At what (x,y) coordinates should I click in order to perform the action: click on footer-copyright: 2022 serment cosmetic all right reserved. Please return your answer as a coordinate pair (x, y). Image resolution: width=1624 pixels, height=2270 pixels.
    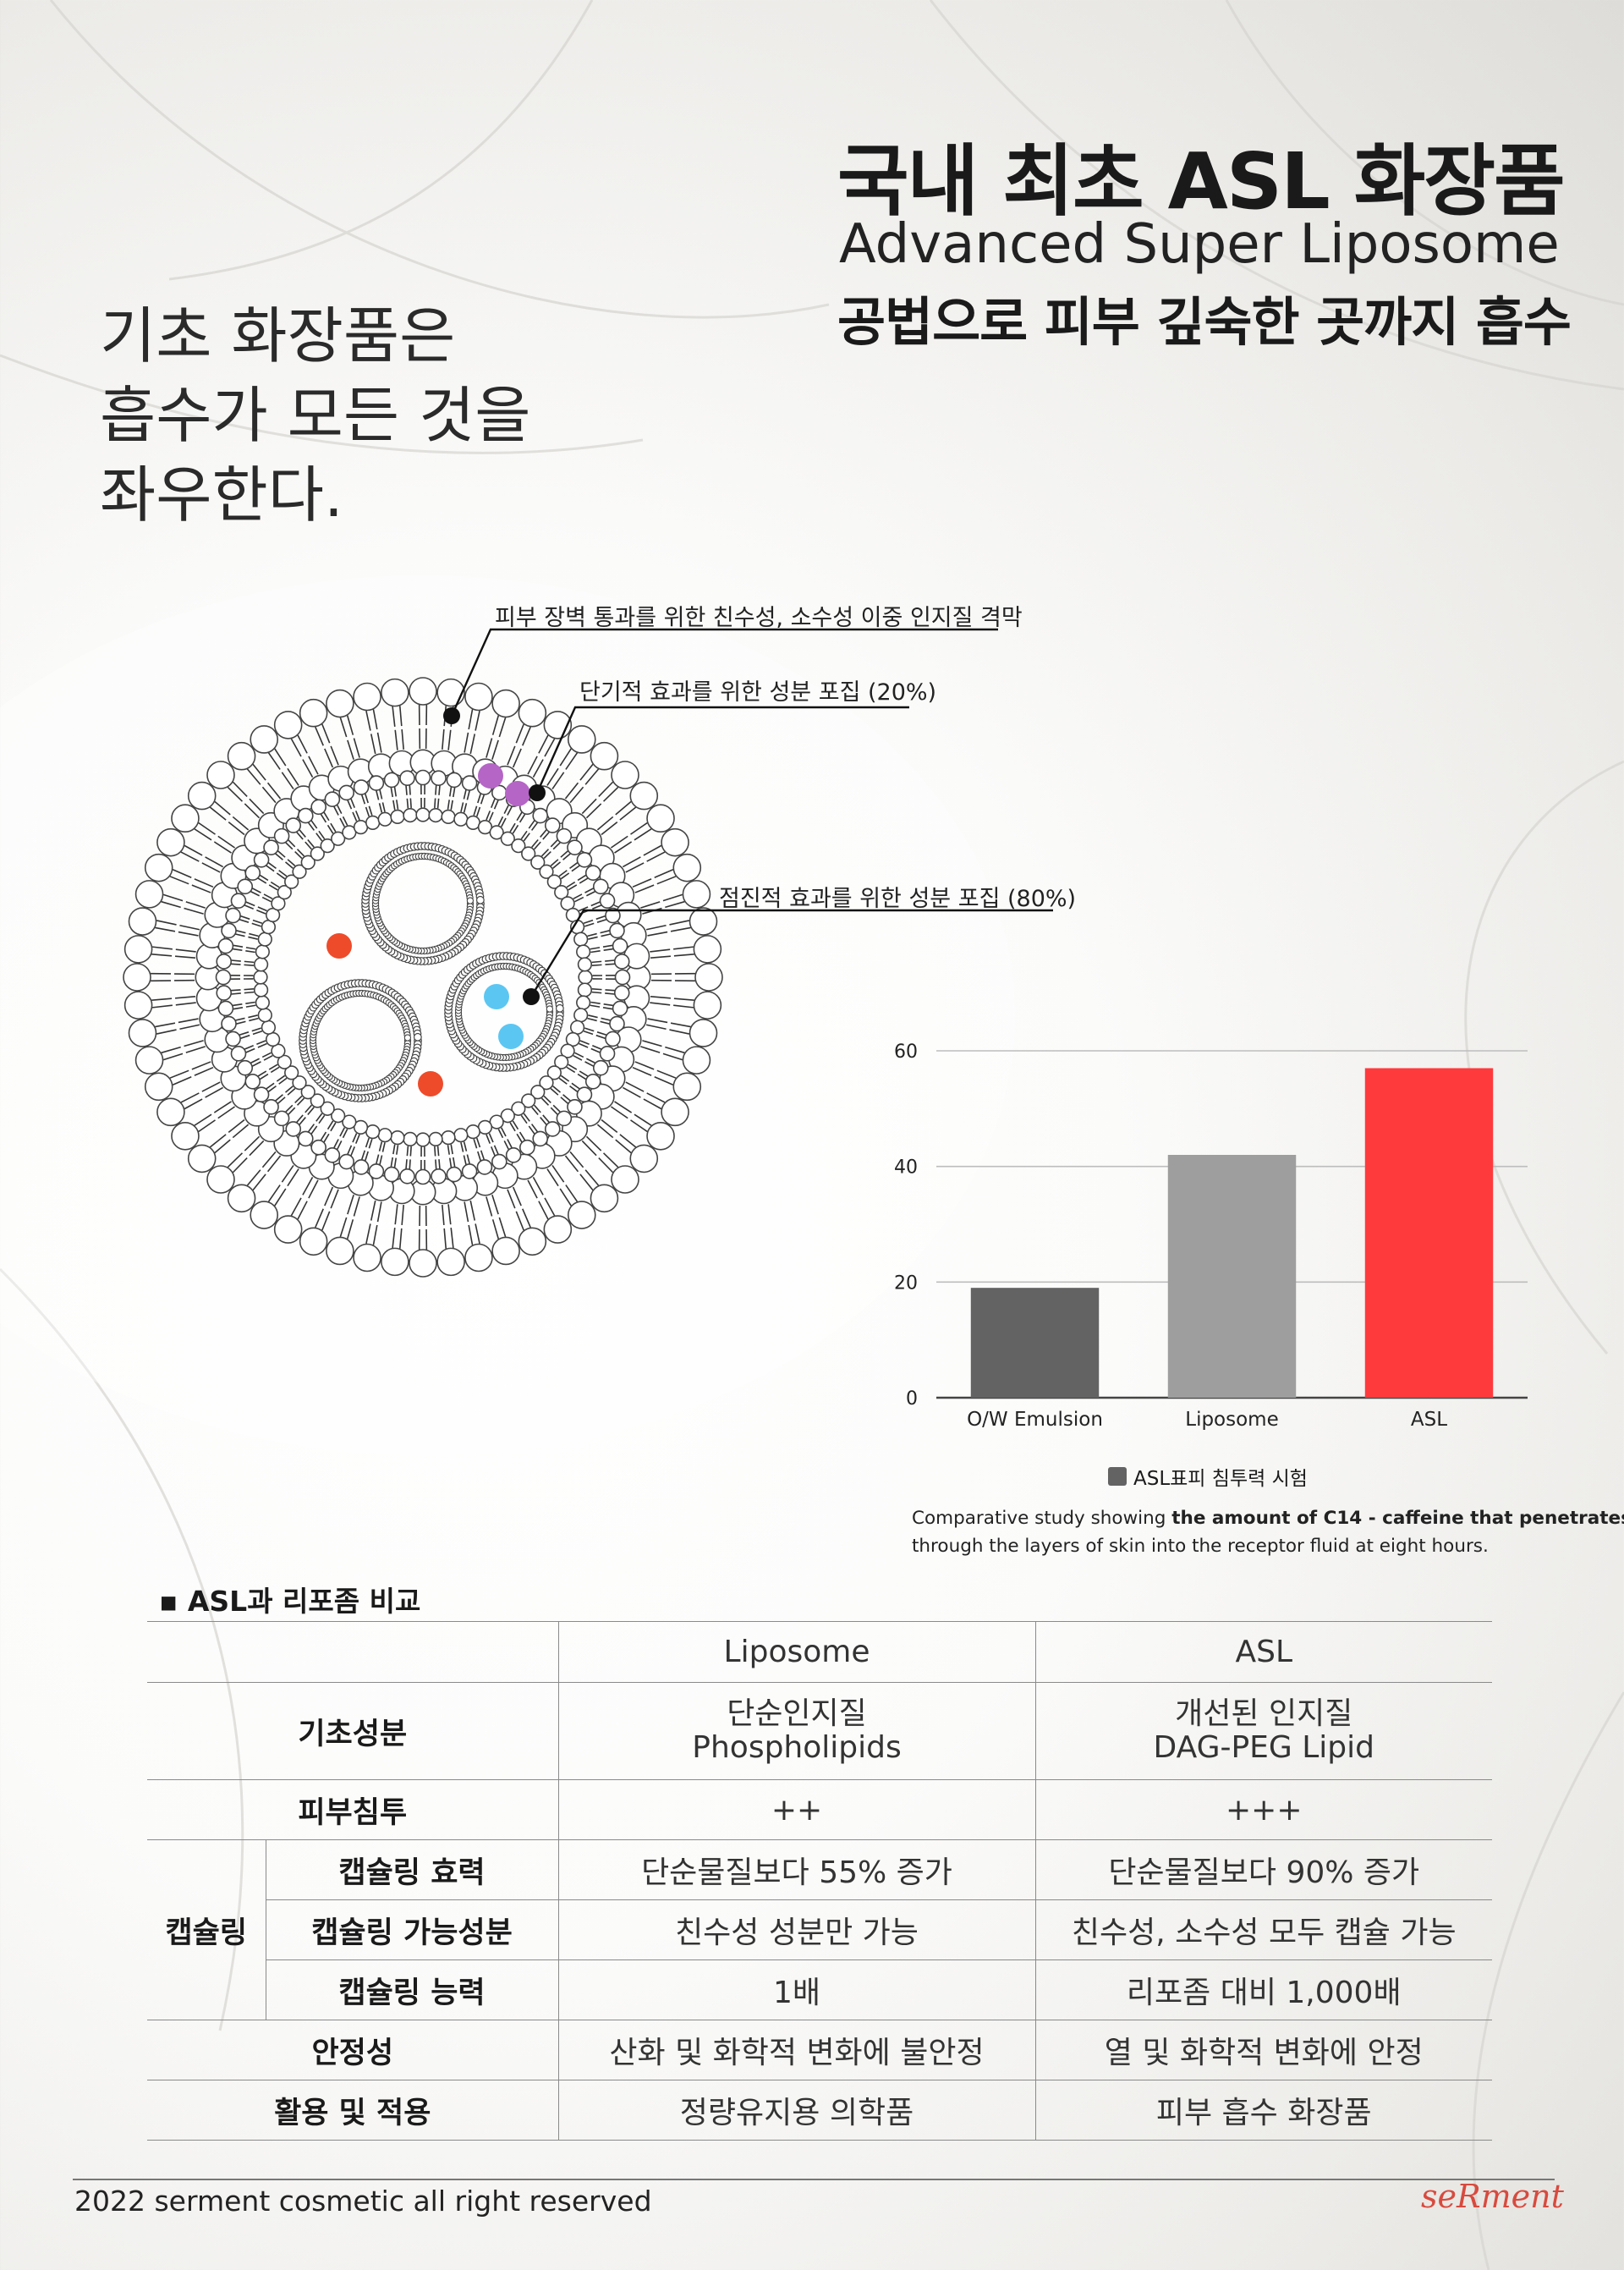
    Looking at the image, I should click on (363, 2201).